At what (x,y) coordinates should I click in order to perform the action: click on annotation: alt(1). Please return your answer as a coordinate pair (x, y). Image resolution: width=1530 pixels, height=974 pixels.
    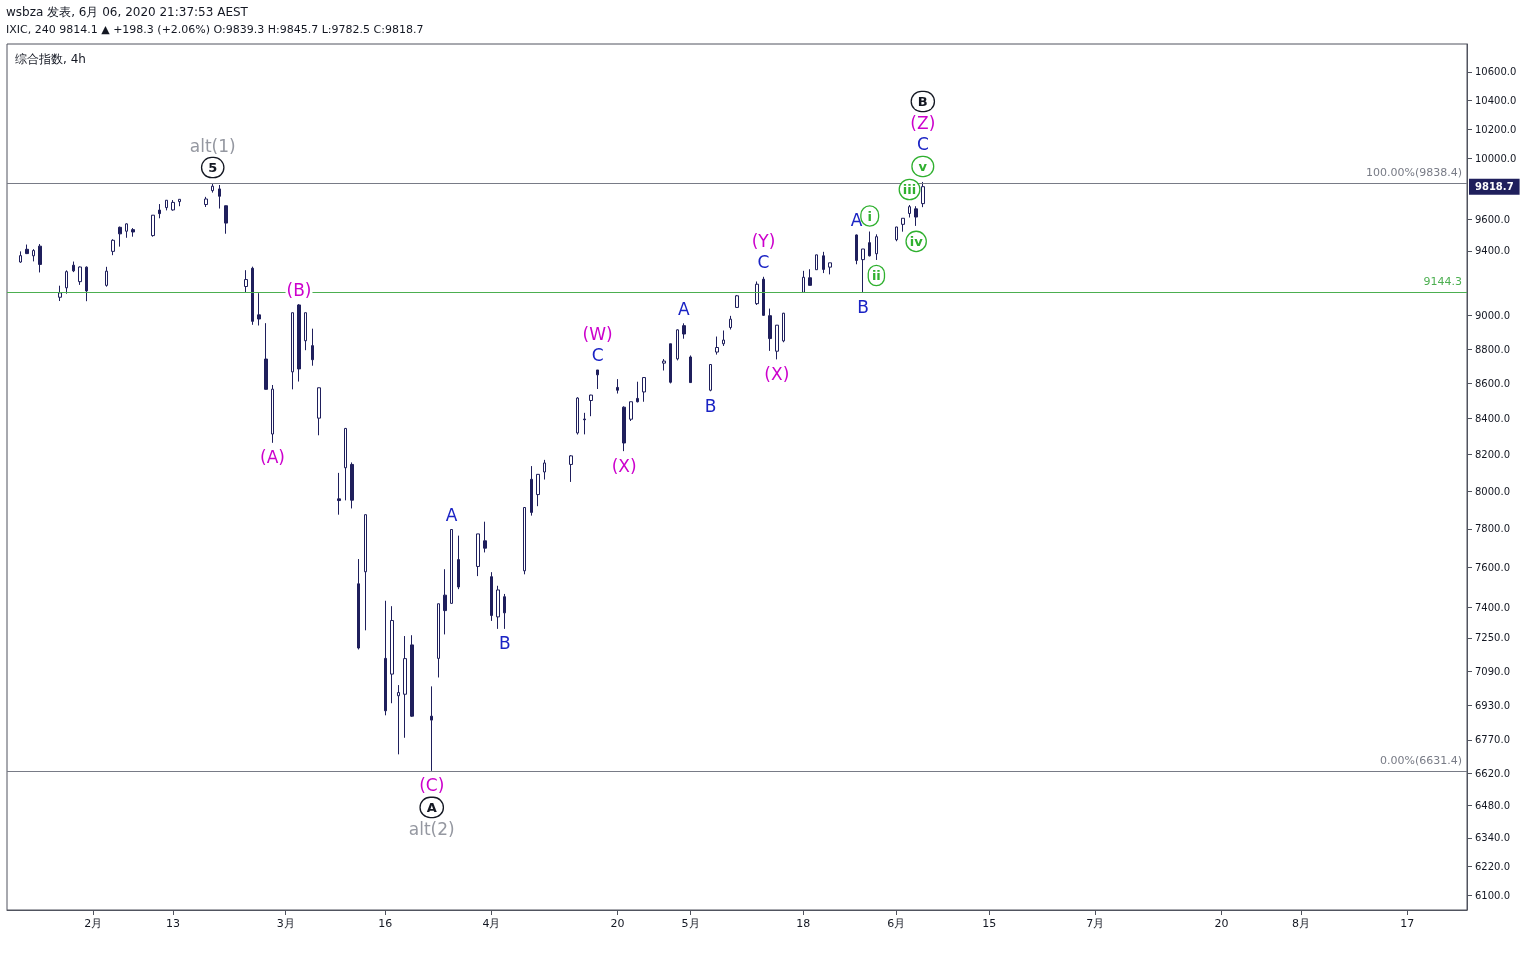
    Looking at the image, I should click on (212, 145).